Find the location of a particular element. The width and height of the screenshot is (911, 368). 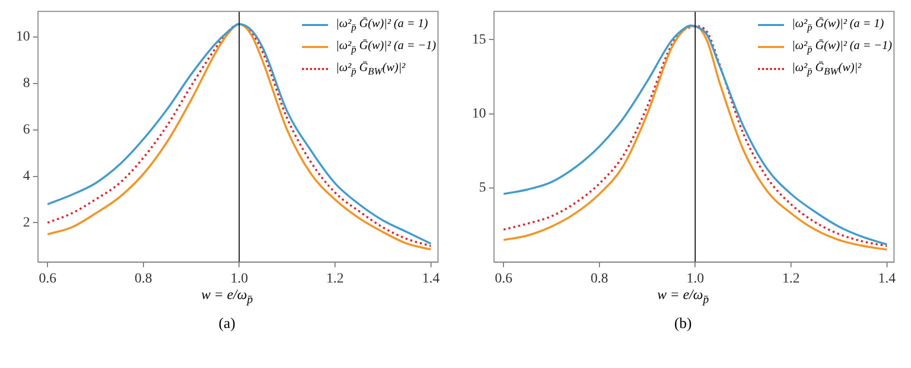

y-tick-label: 15 is located at coordinates (479, 40).